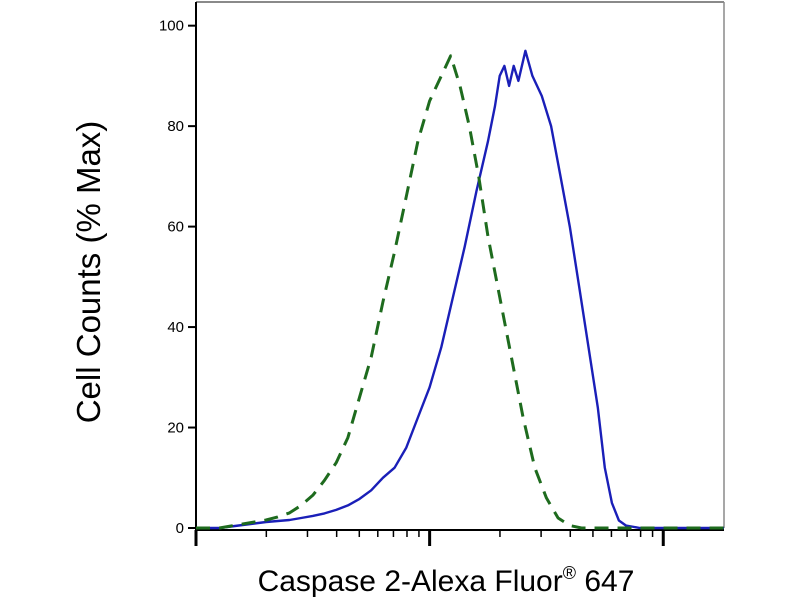 The height and width of the screenshot is (600, 800). What do you see at coordinates (609, 581) in the screenshot?
I see `x-axis-title-suffix: 647` at bounding box center [609, 581].